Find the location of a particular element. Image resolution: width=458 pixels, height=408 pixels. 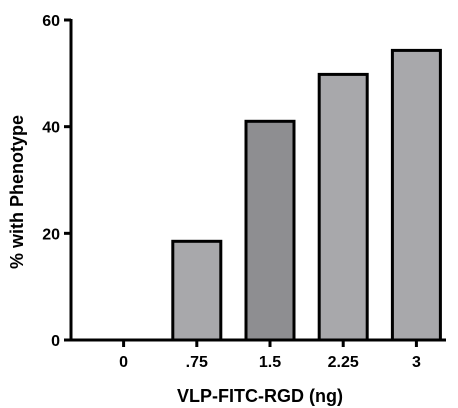

y-tick-label: 0 is located at coordinates (55, 341).